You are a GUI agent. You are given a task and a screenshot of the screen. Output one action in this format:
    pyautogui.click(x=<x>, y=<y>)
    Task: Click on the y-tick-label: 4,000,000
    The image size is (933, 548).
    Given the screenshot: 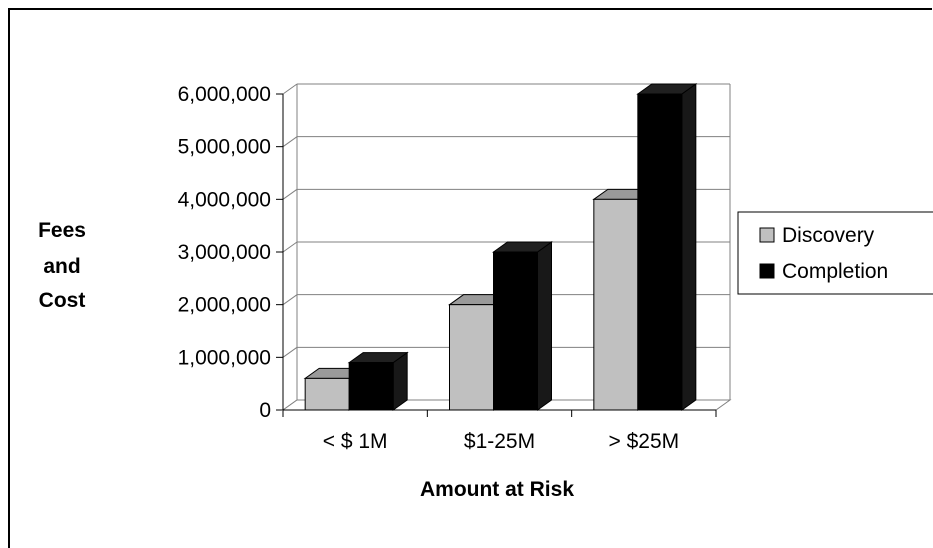 What is the action you would take?
    pyautogui.click(x=224, y=199)
    